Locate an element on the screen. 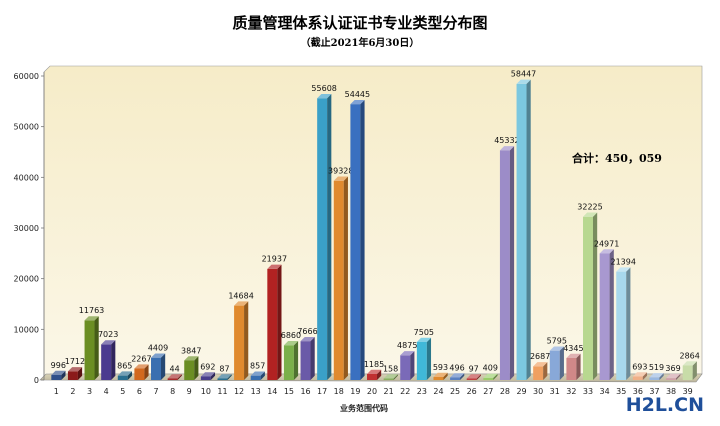  data-label: 4409 is located at coordinates (158, 347).